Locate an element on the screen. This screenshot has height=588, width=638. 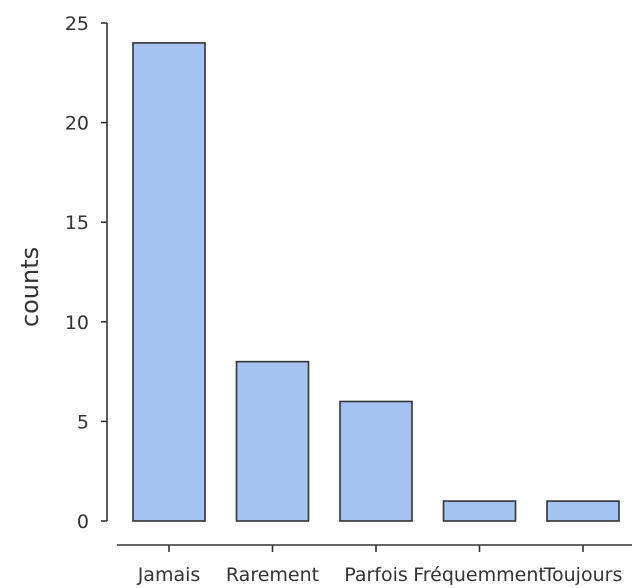
x-tick-label-parfois: Parfois is located at coordinates (376, 575).